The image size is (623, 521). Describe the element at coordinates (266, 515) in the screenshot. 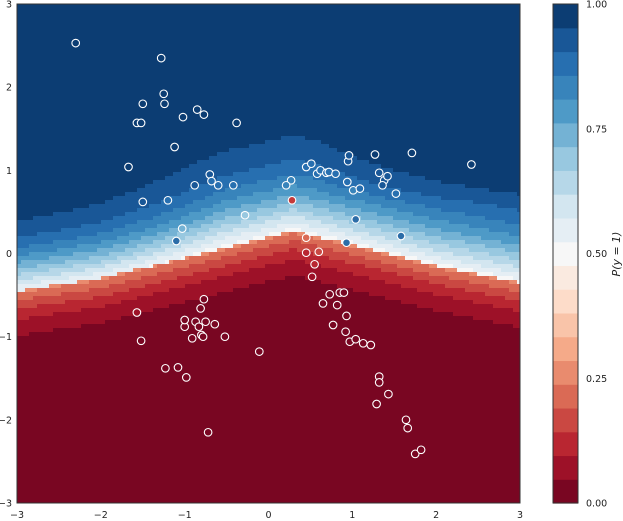

I see `x-axis-ticks: −3 −2 −1 0 1 2 3` at that location.